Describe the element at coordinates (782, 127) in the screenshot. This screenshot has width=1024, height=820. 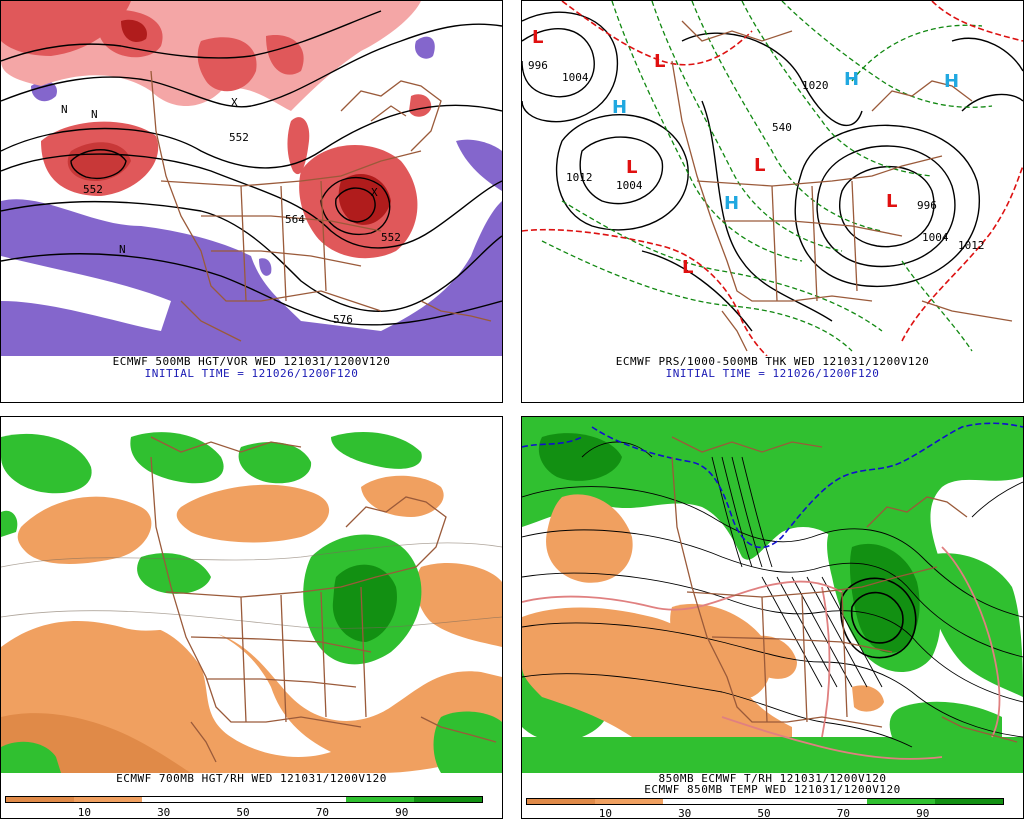
I see `thickness-label: 540` at that location.